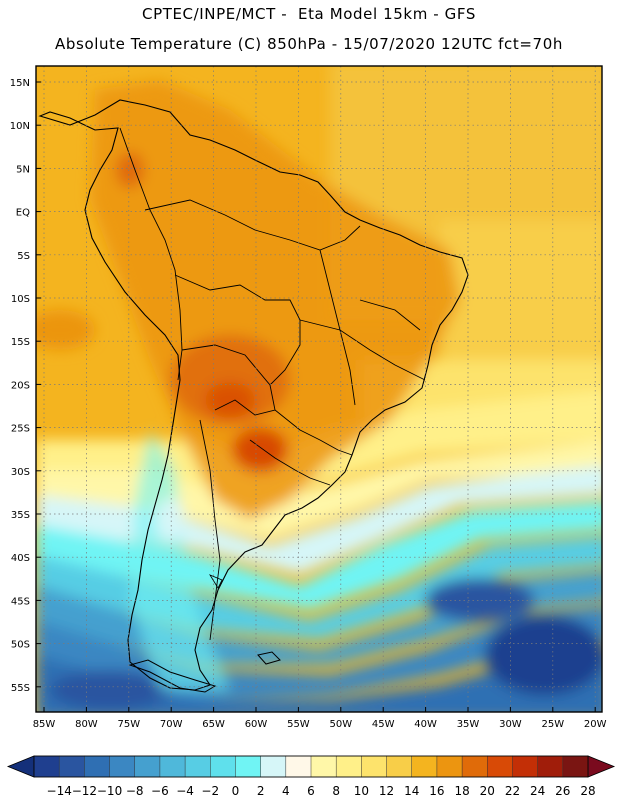  I want to click on colorbar-label: 2, so click(261, 791).